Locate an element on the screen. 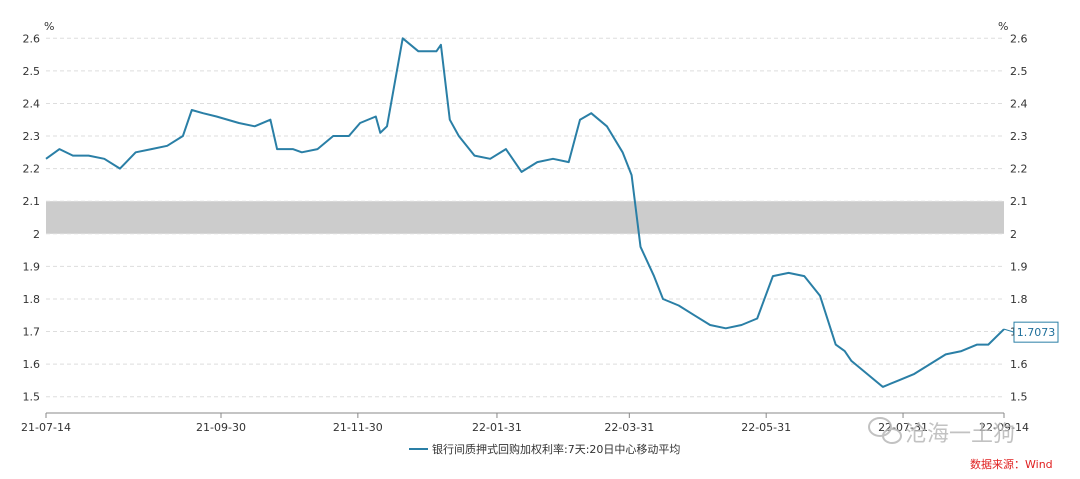 The width and height of the screenshot is (1080, 479). source-note: 数据来源：Wind is located at coordinates (1011, 464).